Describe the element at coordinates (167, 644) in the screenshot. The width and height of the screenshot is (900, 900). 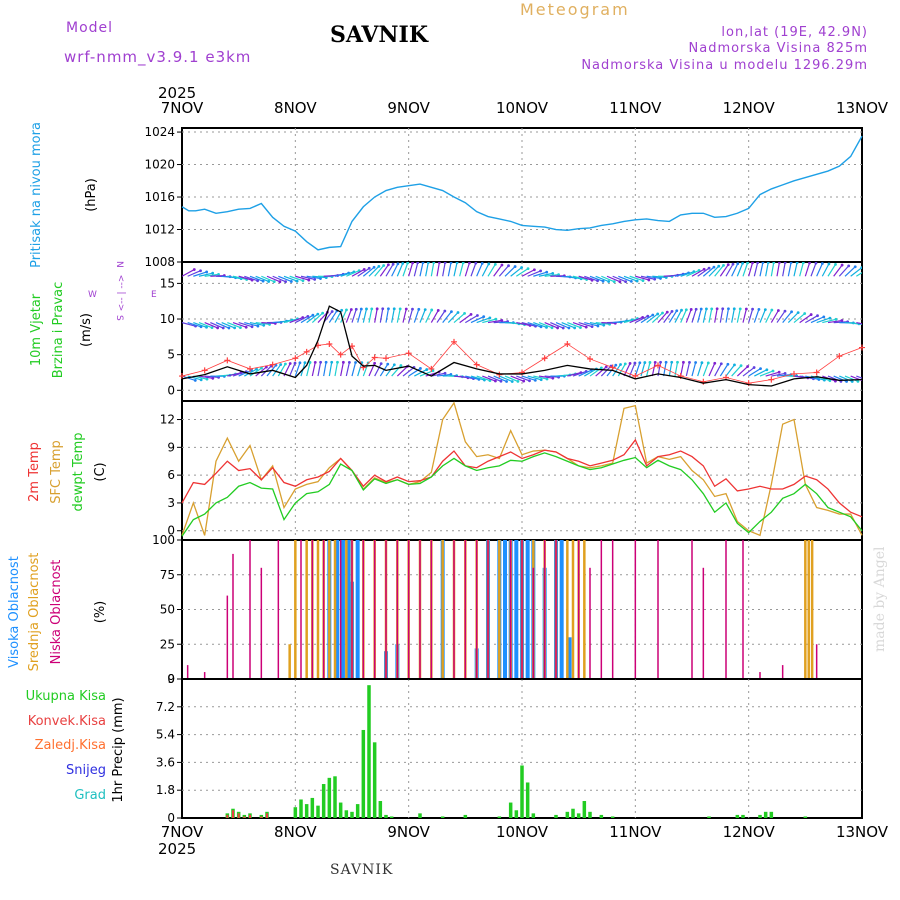
I see `y-tick-label: 25` at that location.